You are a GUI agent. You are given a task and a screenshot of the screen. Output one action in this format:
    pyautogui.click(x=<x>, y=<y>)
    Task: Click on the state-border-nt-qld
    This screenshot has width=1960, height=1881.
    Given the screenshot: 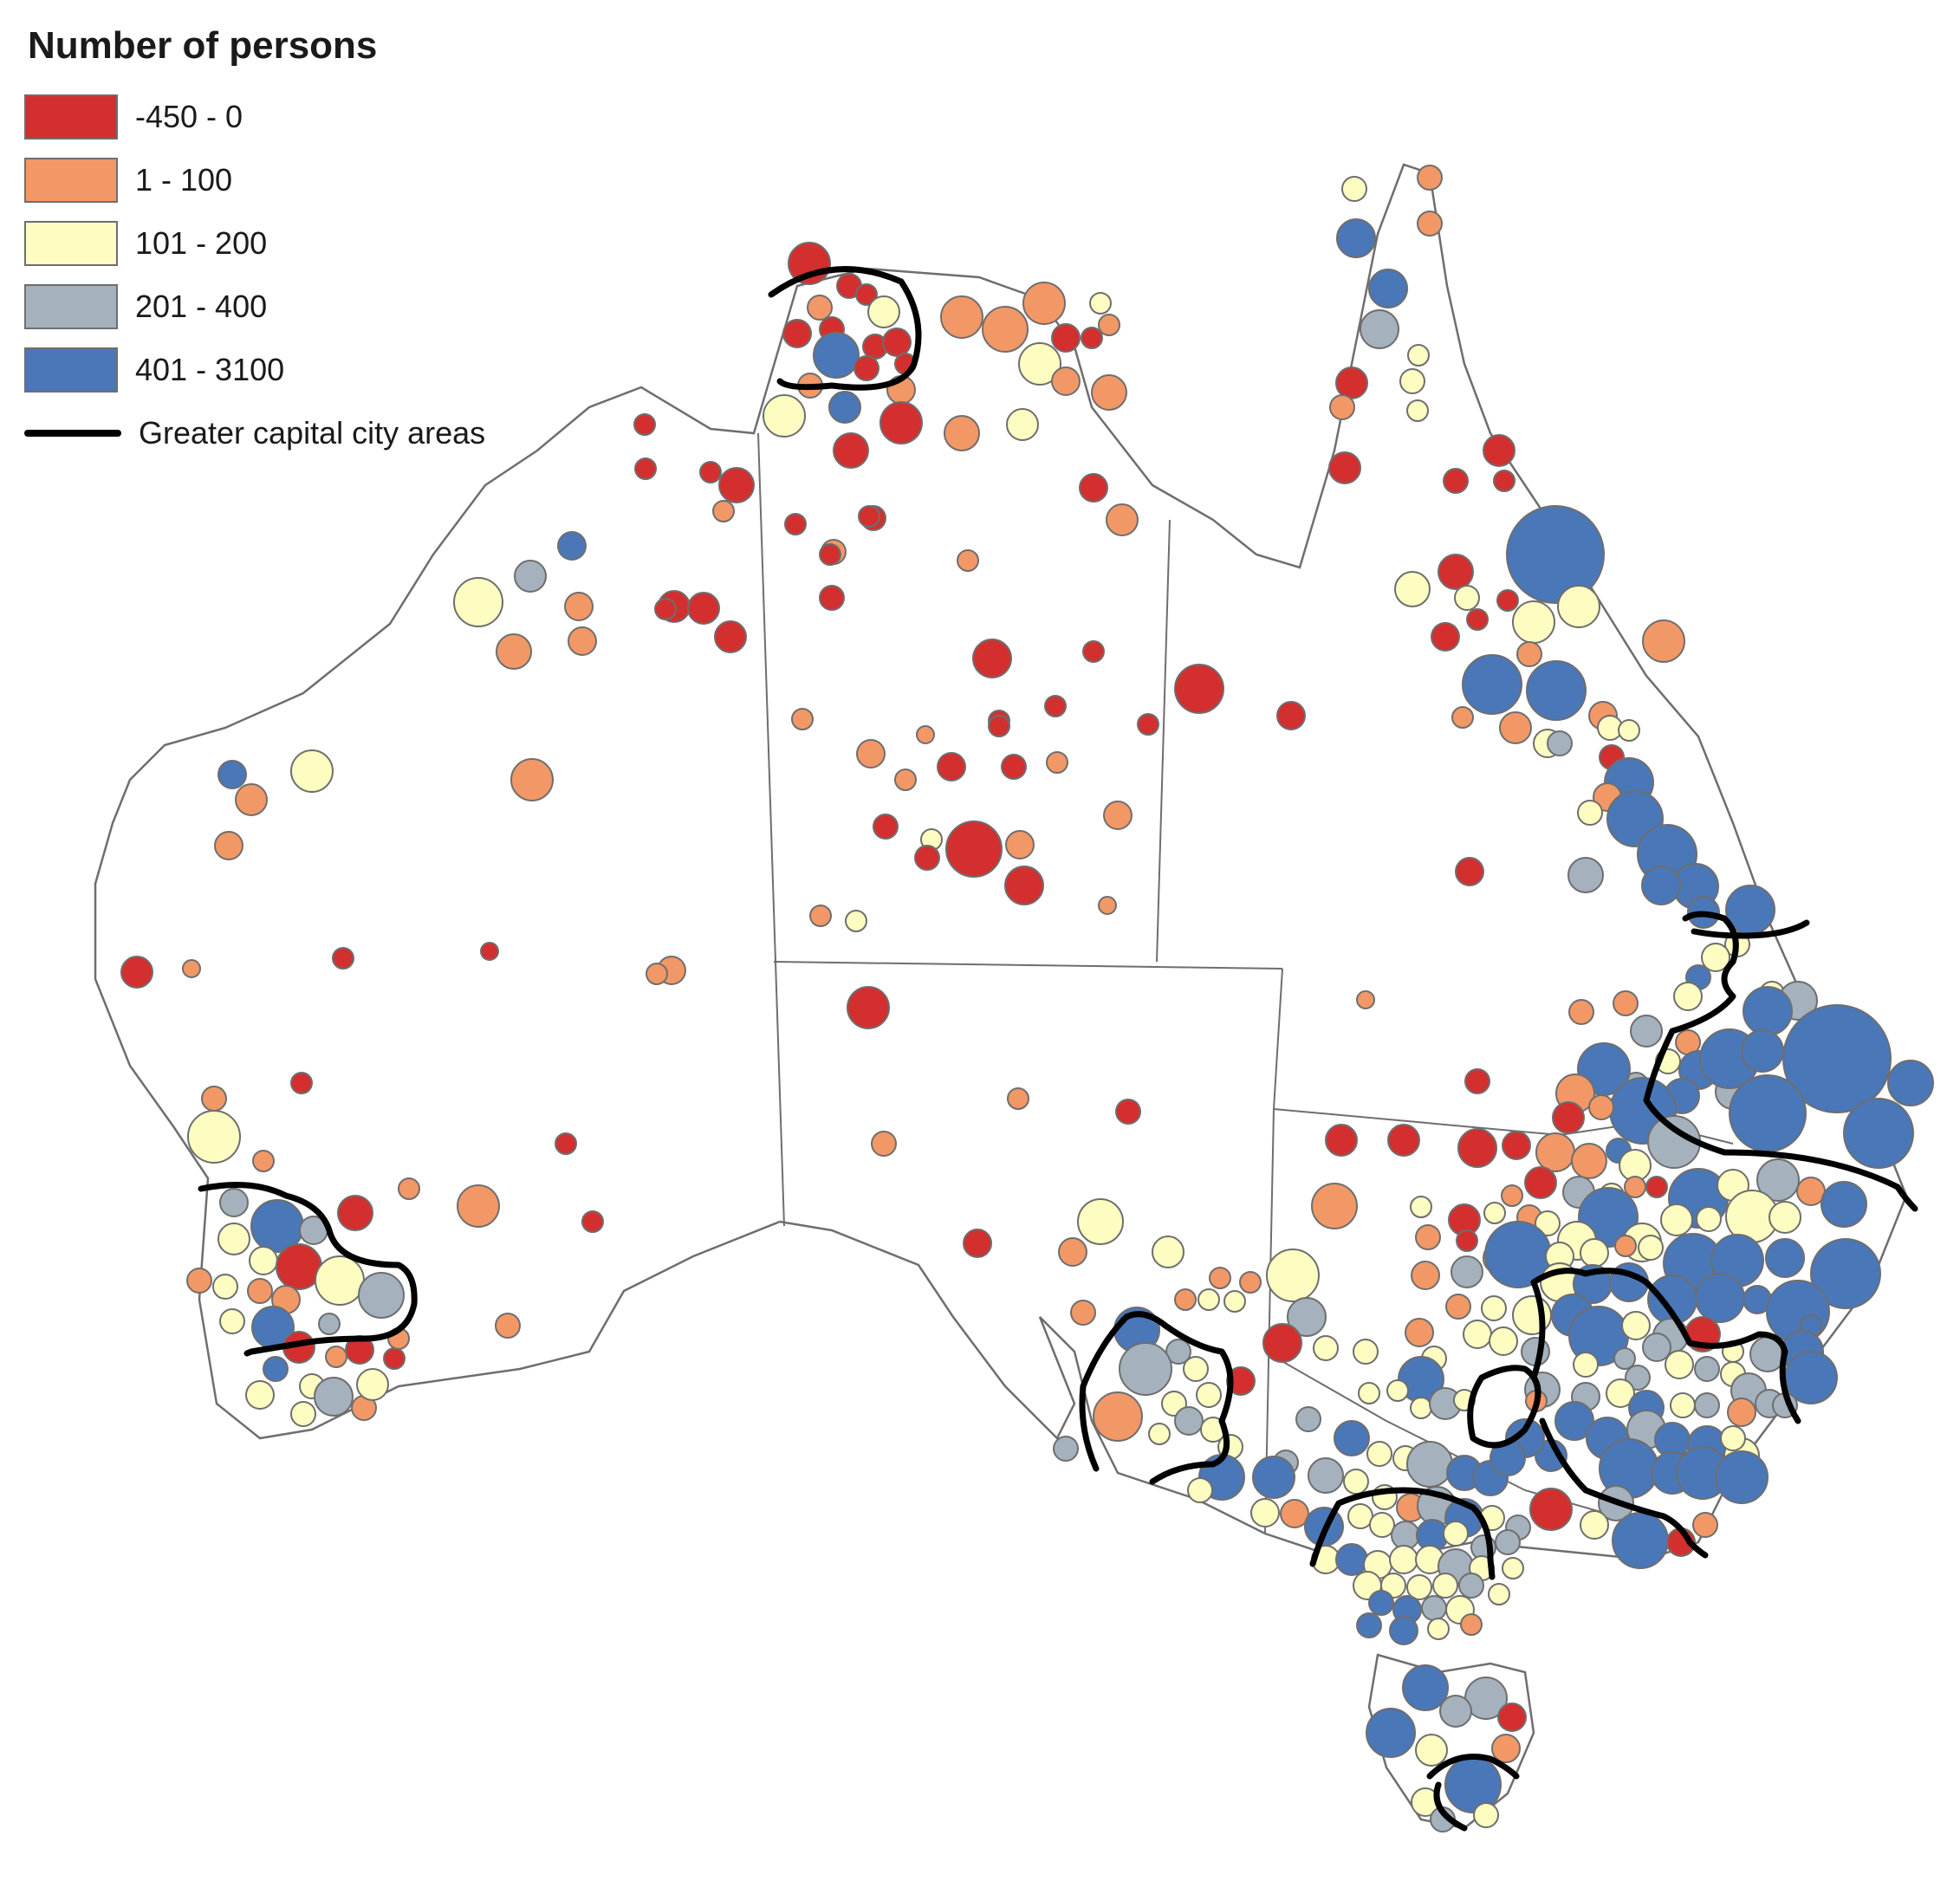 What is the action you would take?
    pyautogui.click(x=1163, y=741)
    